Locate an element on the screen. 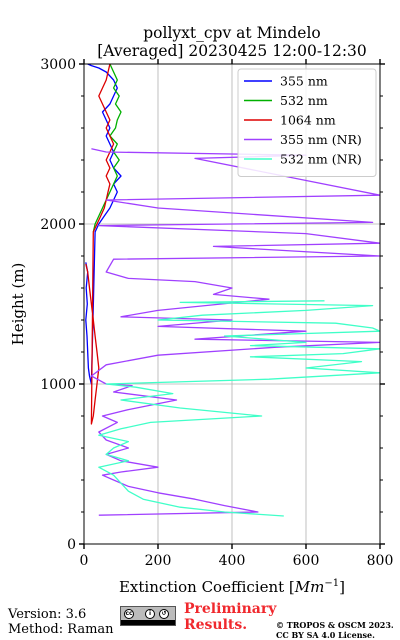 This screenshot has width=400, height=640. preliminary-results-text: Preliminary Results. is located at coordinates (230, 617).